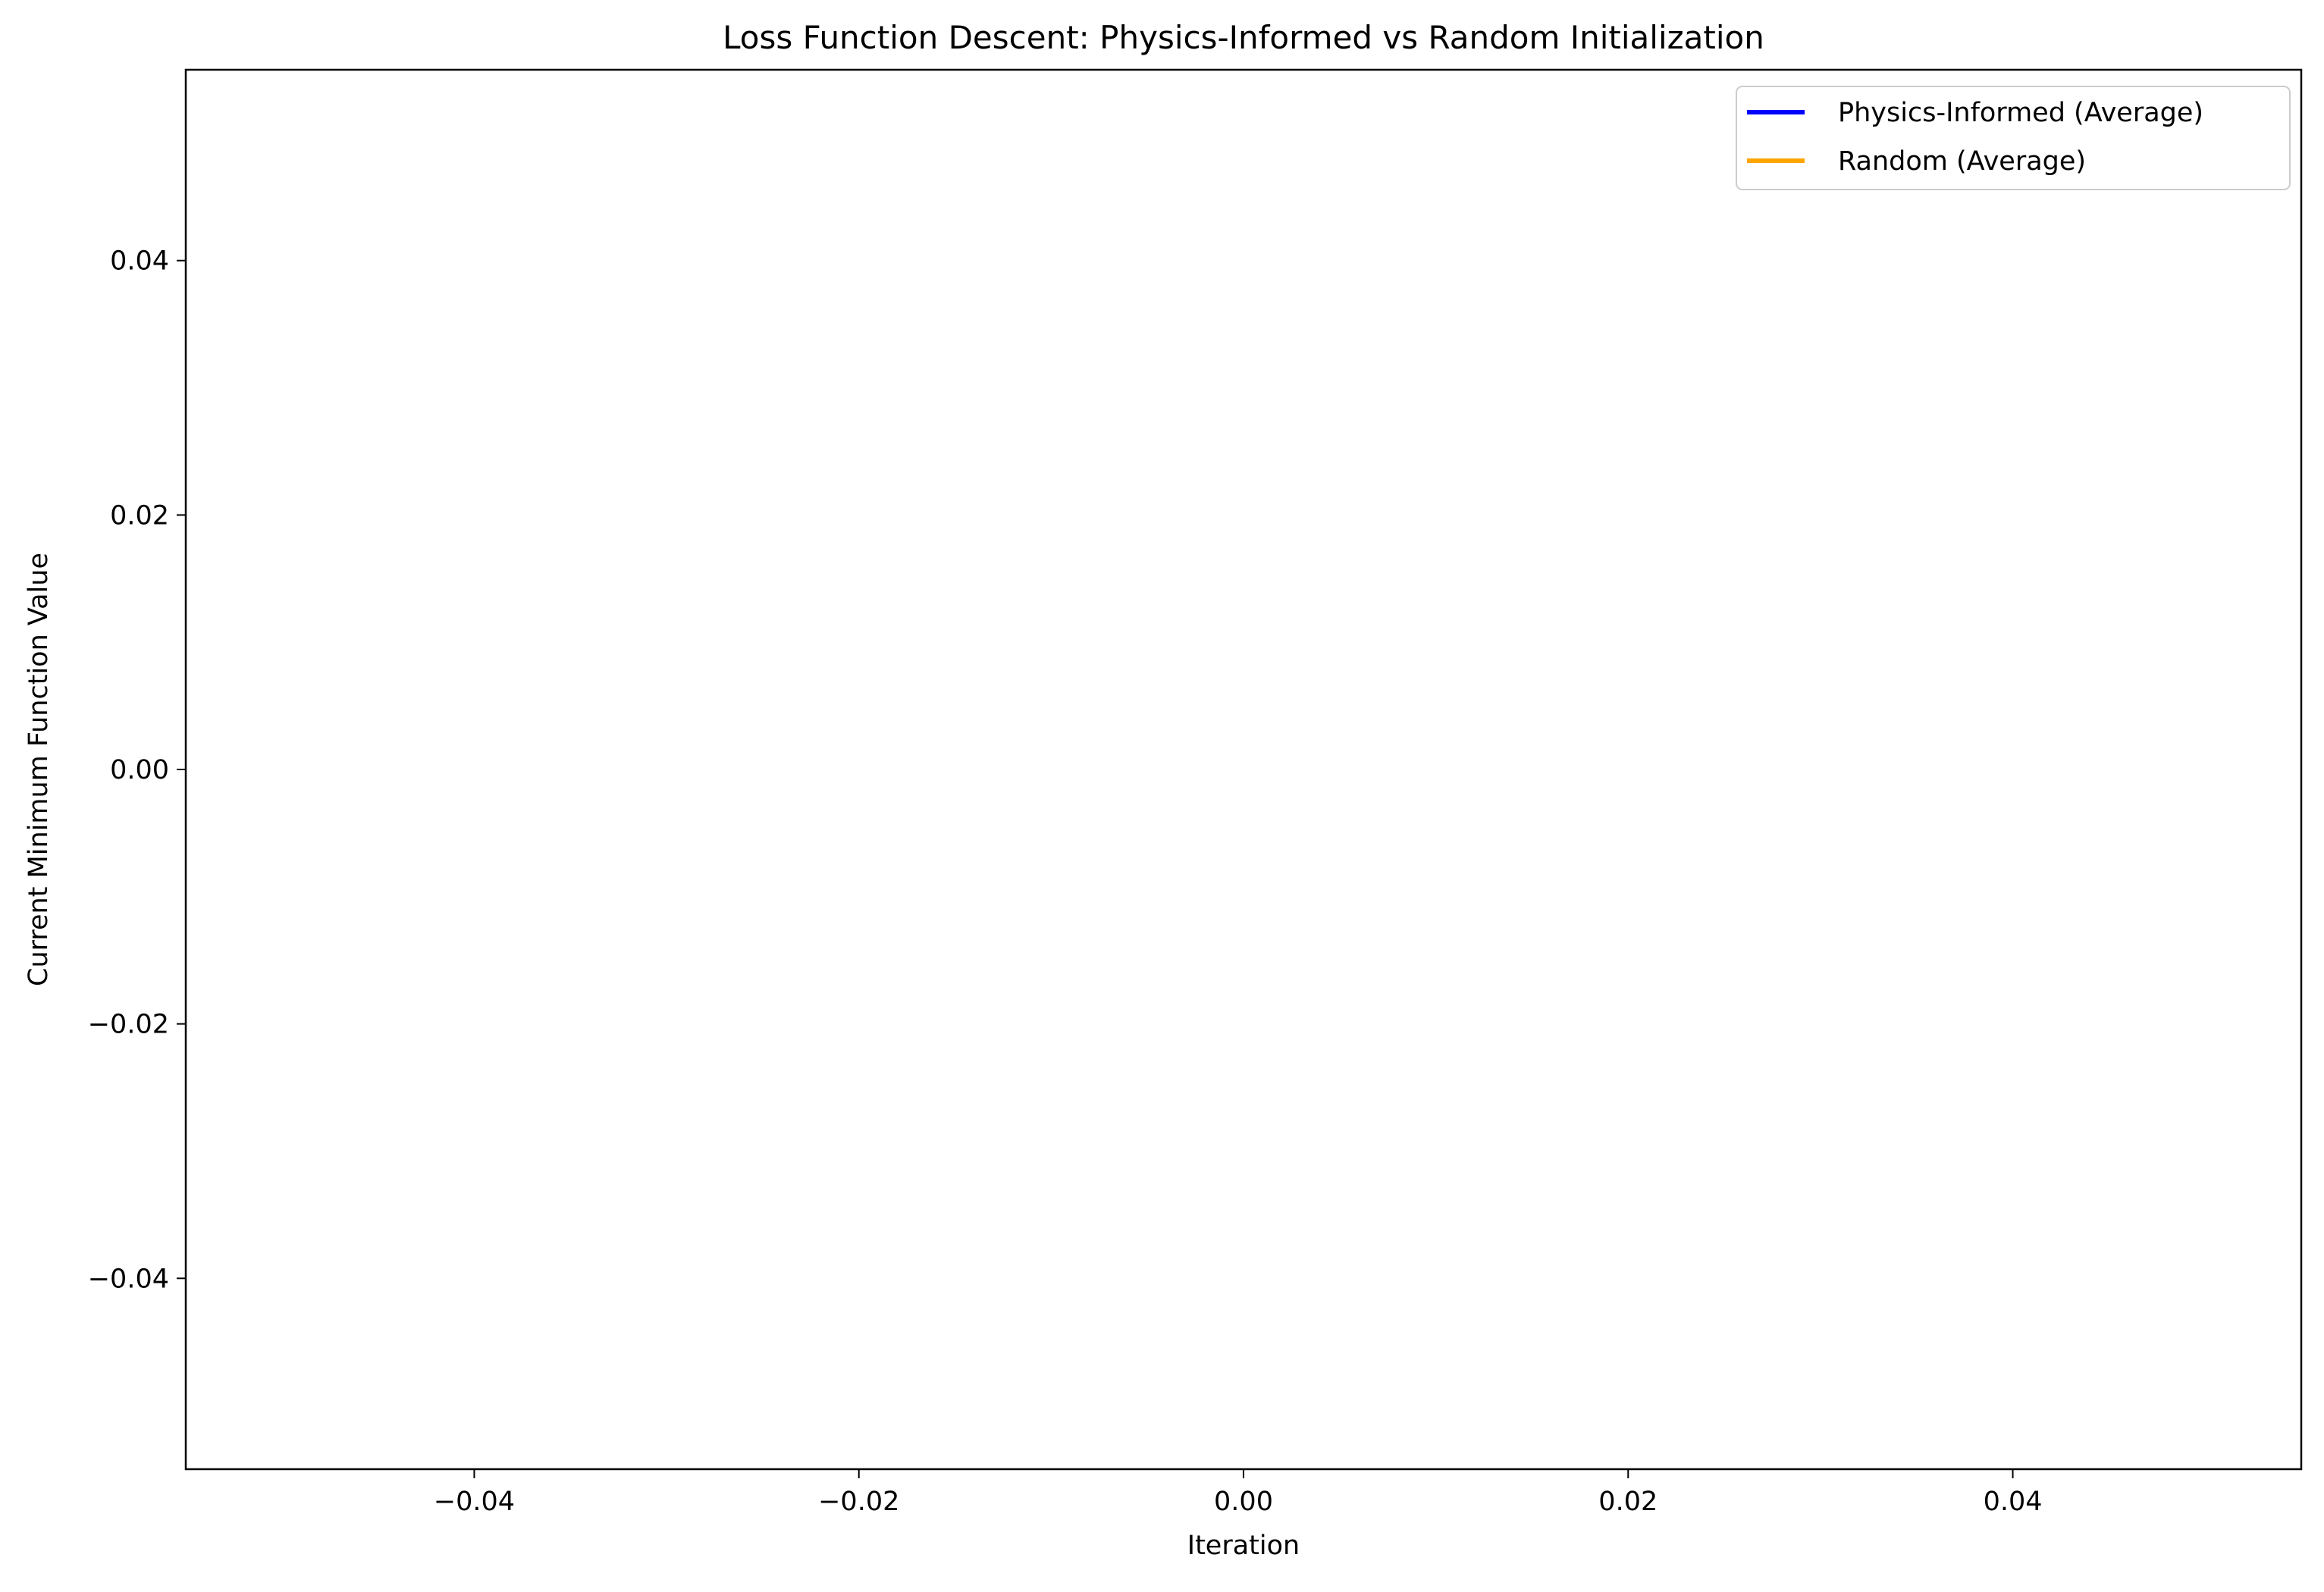  What do you see at coordinates (1243, 1502) in the screenshot?
I see `x-tick-label: 0.00` at bounding box center [1243, 1502].